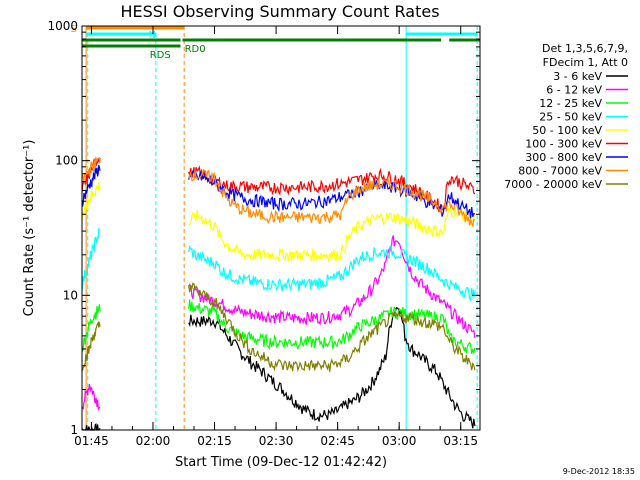 This screenshot has width=640, height=480. Describe the element at coordinates (570, 117) in the screenshot. I see `legend-label-3: 25 - 50 keV` at that location.